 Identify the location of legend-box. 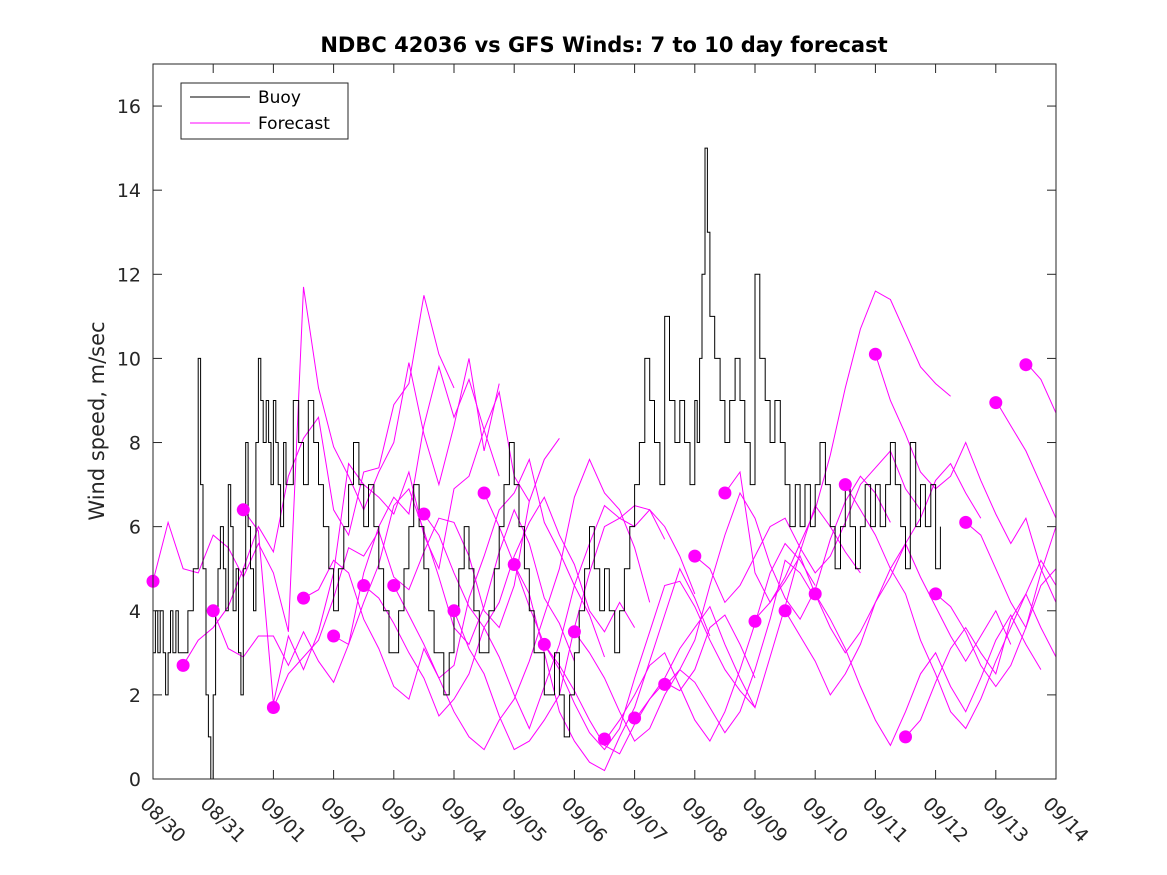
(264, 111).